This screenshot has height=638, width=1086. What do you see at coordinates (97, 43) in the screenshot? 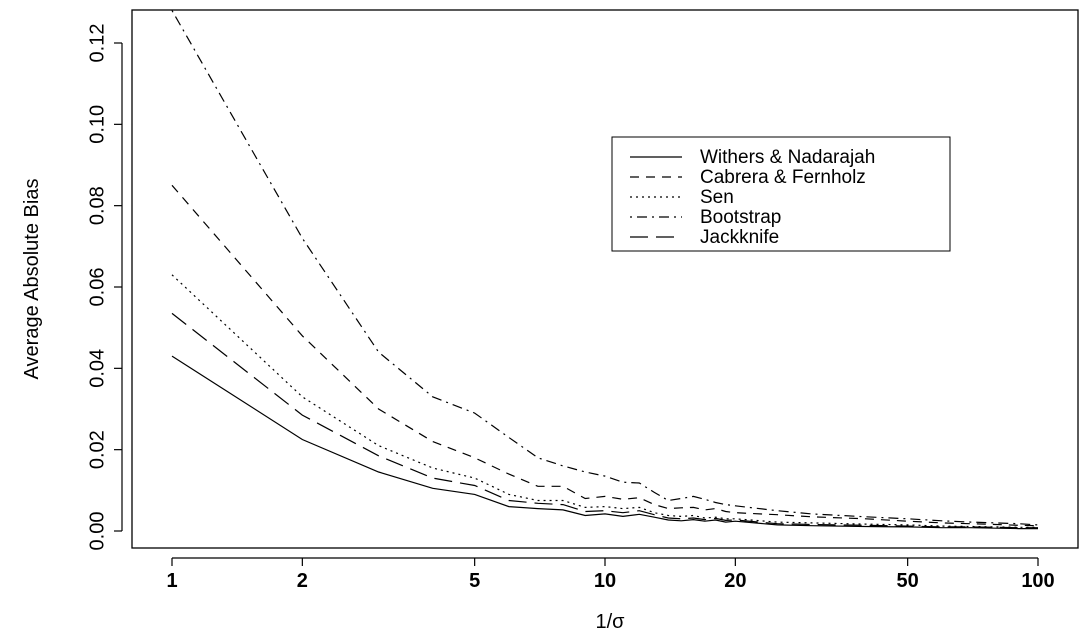
I see `y-tick-label: 0.12` at bounding box center [97, 43].